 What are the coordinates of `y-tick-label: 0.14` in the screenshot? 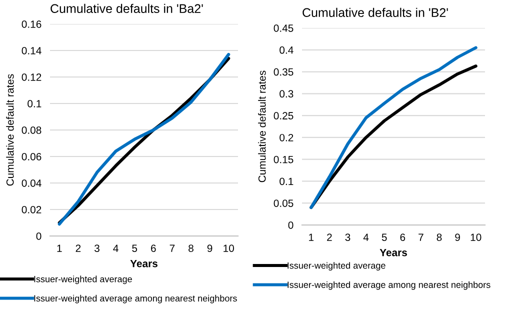 It's located at (32, 50).